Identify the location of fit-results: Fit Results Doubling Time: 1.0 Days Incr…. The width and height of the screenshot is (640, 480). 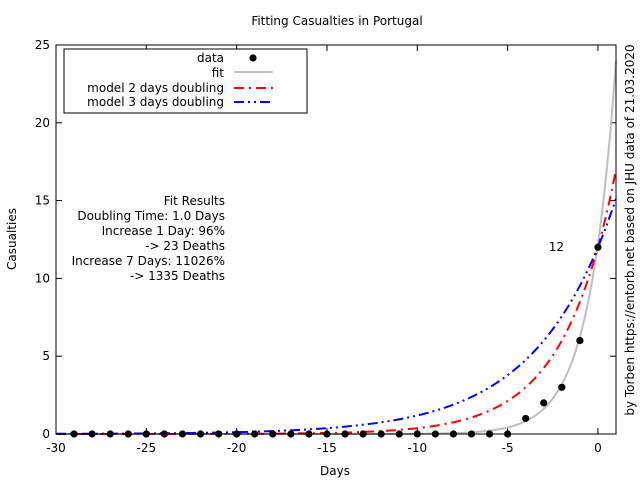
(148, 238).